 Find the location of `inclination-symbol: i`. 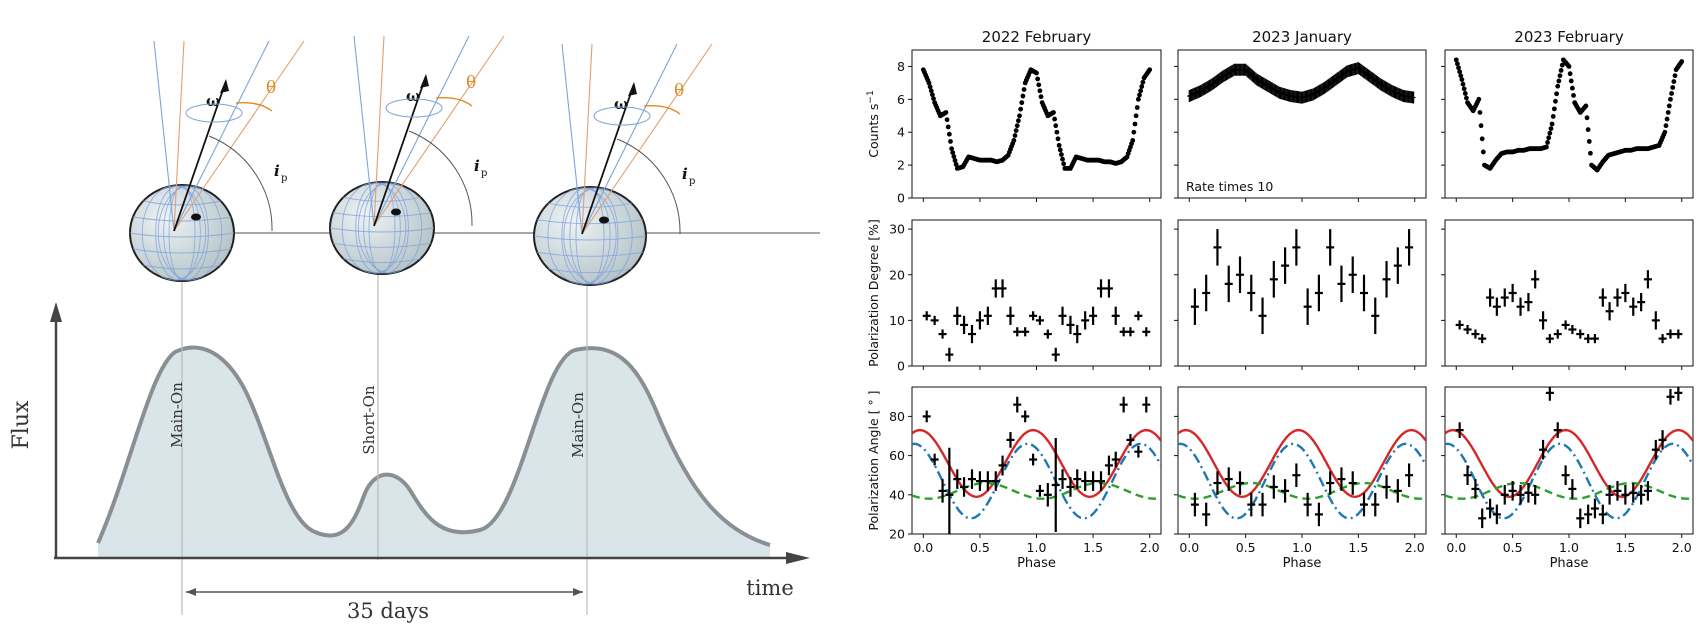

inclination-symbol: i is located at coordinates (477, 166).